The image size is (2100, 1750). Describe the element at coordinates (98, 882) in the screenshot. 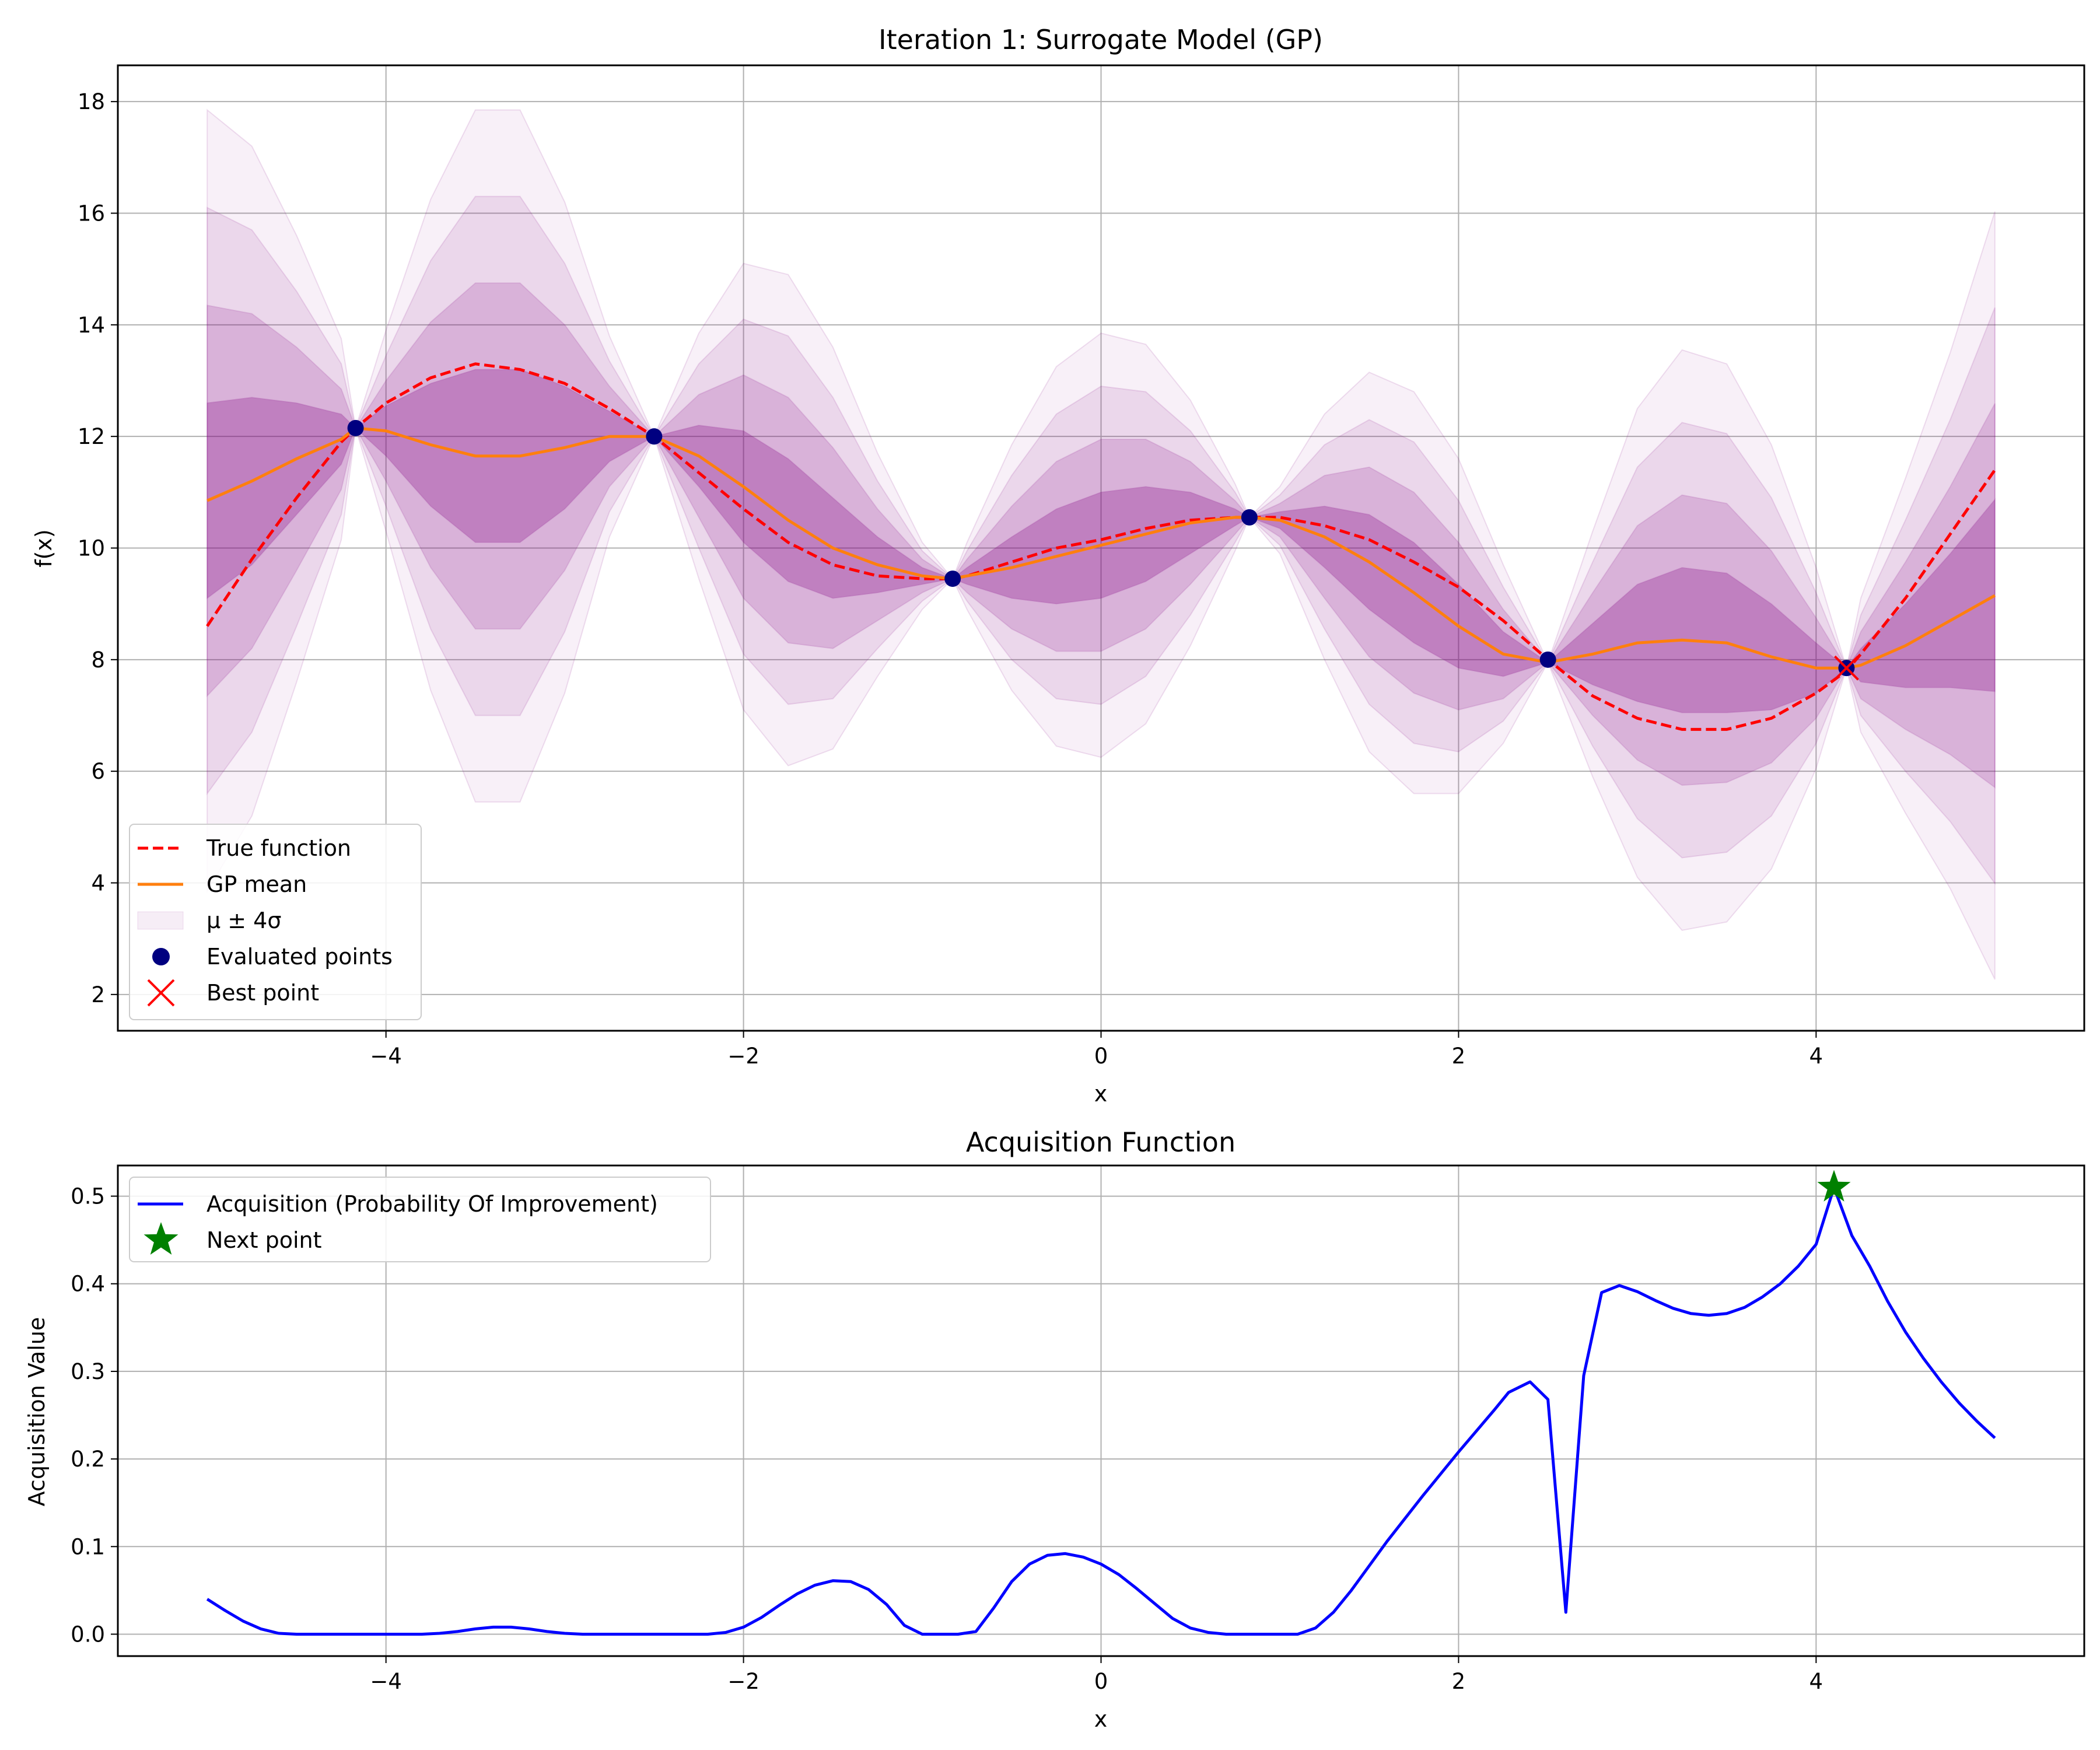

I see `top-y-tick-label: 4` at that location.